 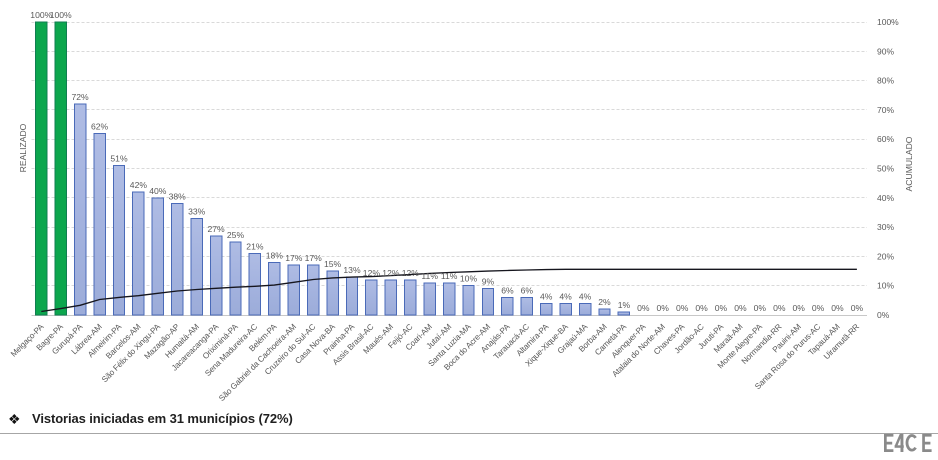 What do you see at coordinates (139, 185) in the screenshot?
I see `svg-text: 42%` at bounding box center [139, 185].